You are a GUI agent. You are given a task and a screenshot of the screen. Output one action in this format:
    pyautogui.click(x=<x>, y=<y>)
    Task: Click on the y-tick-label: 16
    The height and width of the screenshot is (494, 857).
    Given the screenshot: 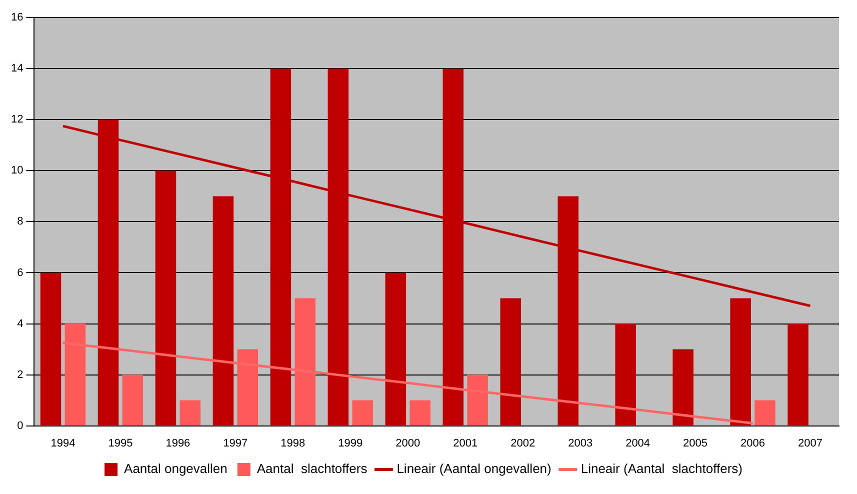 What is the action you would take?
    pyautogui.click(x=17, y=18)
    